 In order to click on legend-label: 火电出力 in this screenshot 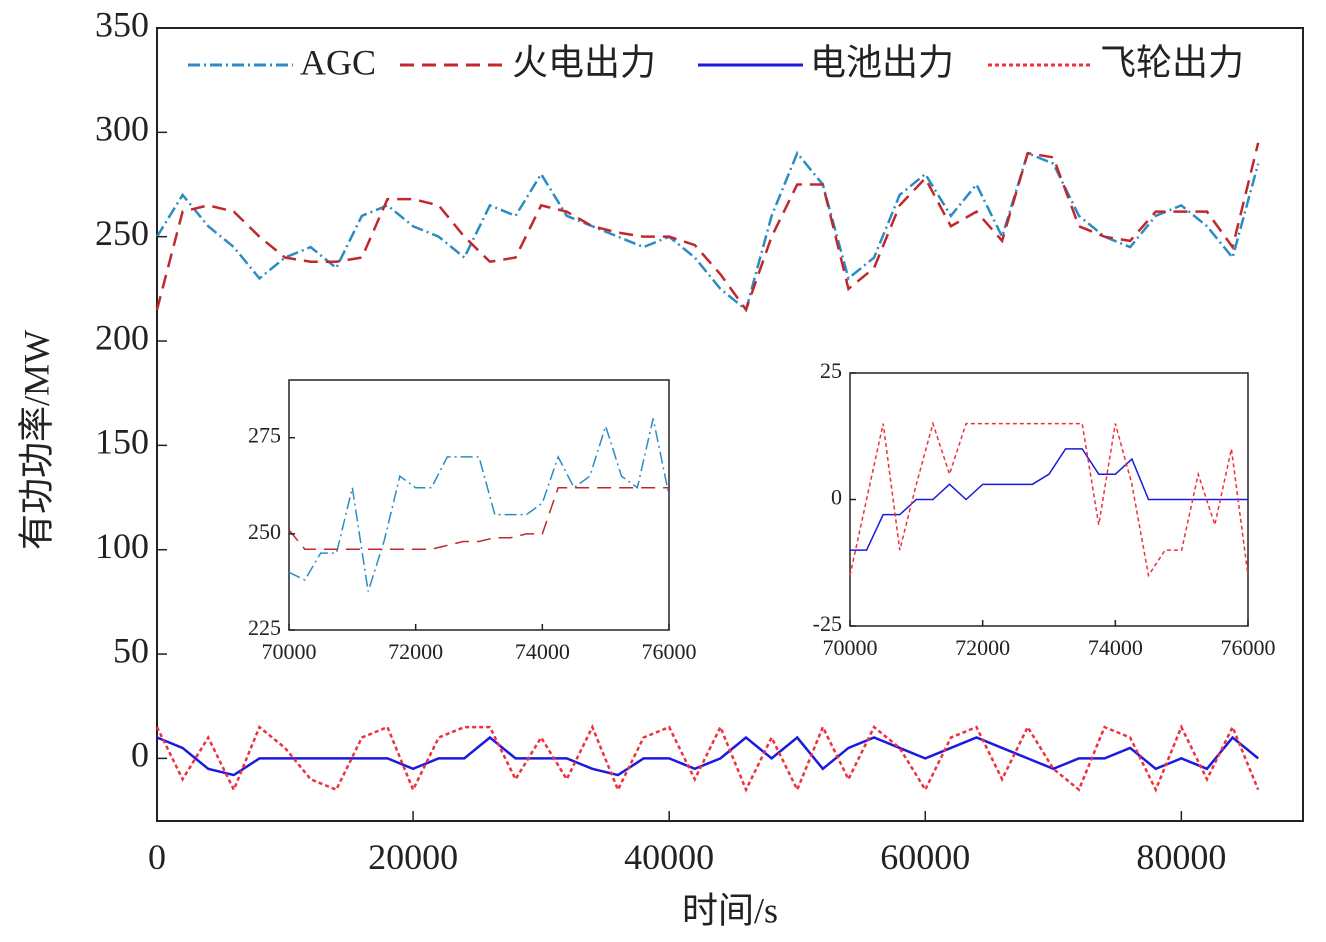, I will do `click(584, 62)`.